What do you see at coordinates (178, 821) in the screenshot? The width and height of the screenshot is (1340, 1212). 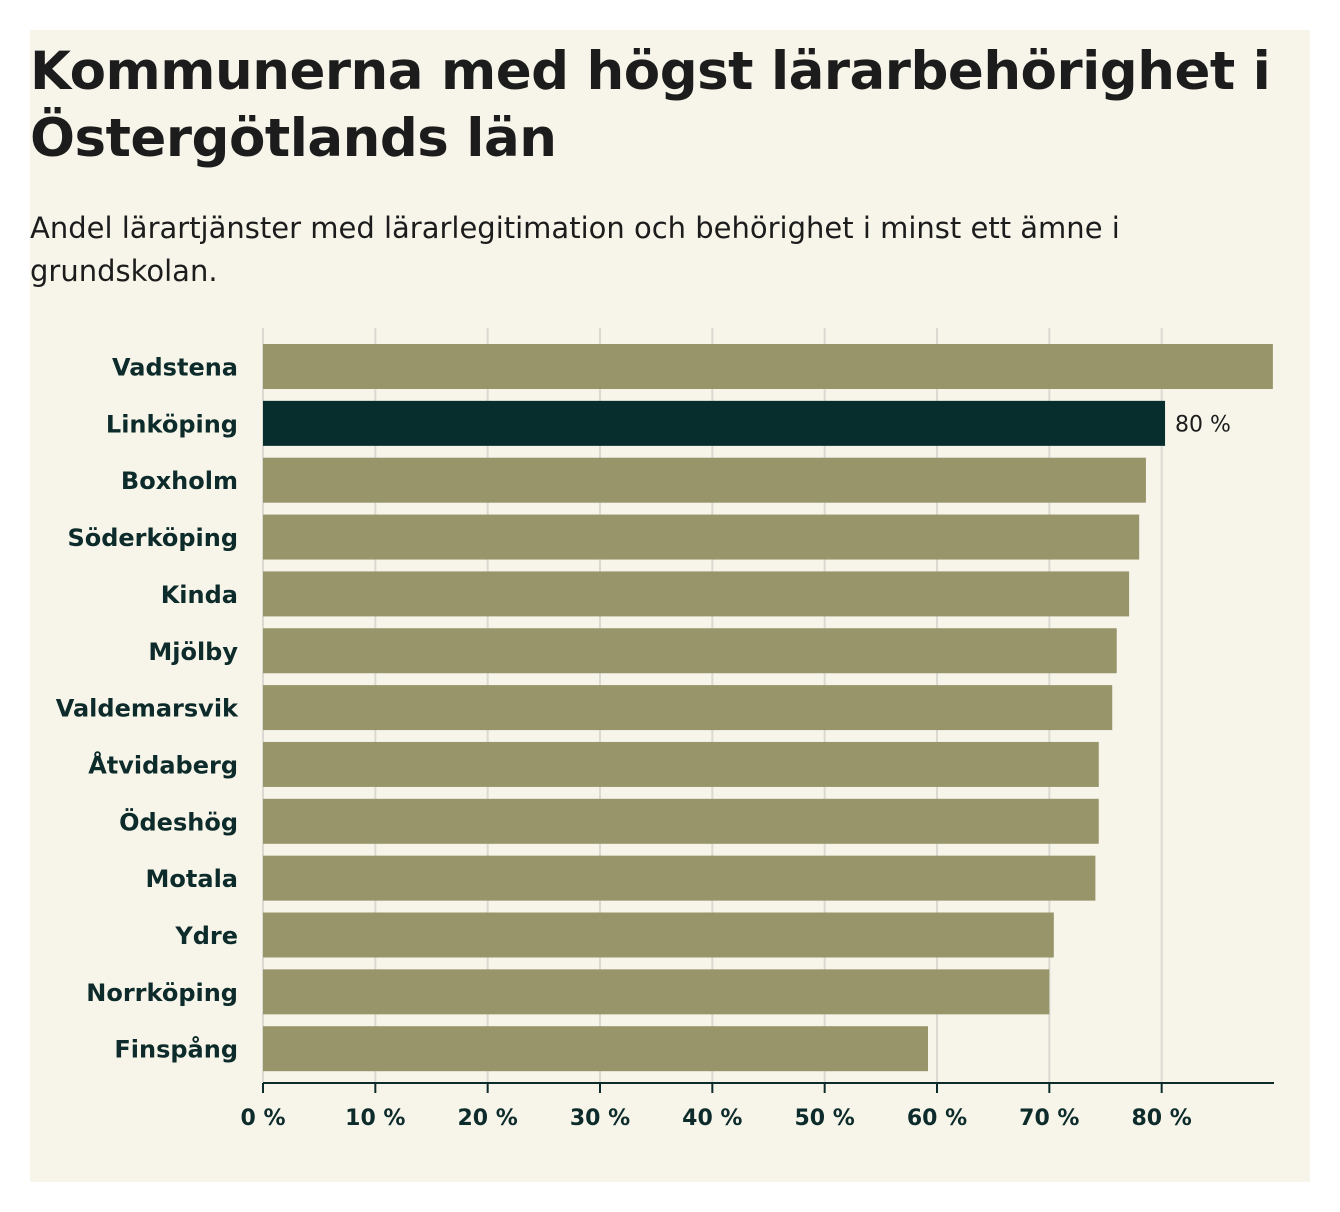 I see `category-label: Ödeshög` at bounding box center [178, 821].